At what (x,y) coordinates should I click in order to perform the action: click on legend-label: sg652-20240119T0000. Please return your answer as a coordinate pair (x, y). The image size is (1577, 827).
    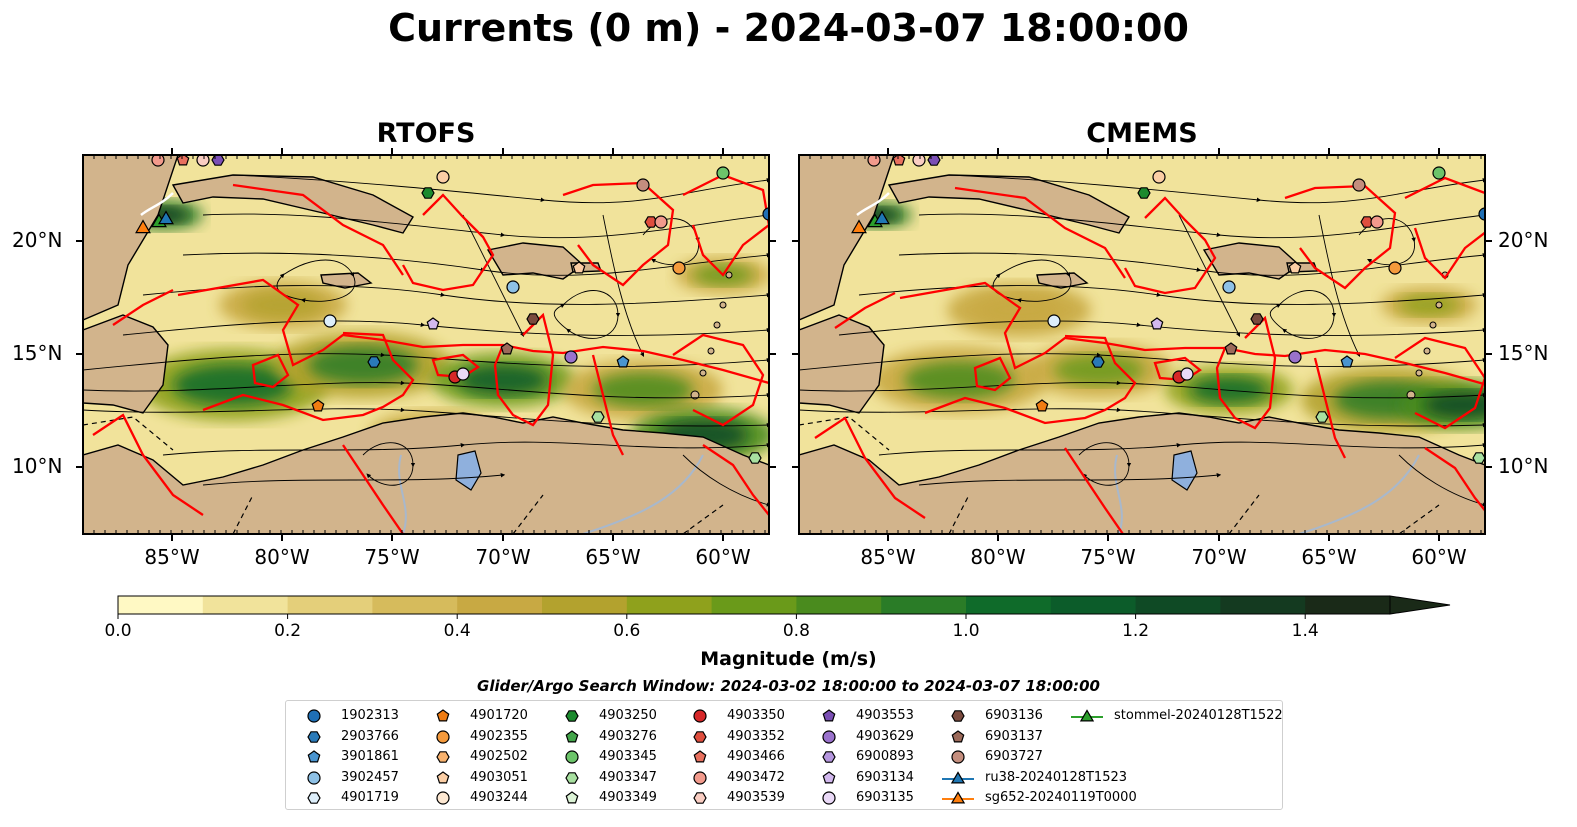
    Looking at the image, I should click on (1061, 797).